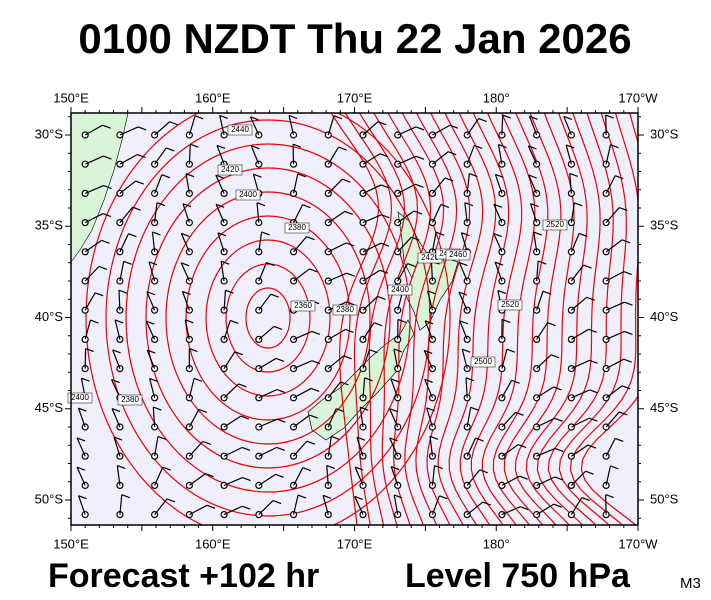 This screenshot has height=600, width=711. I want to click on contour-label: 2380, so click(297, 227).